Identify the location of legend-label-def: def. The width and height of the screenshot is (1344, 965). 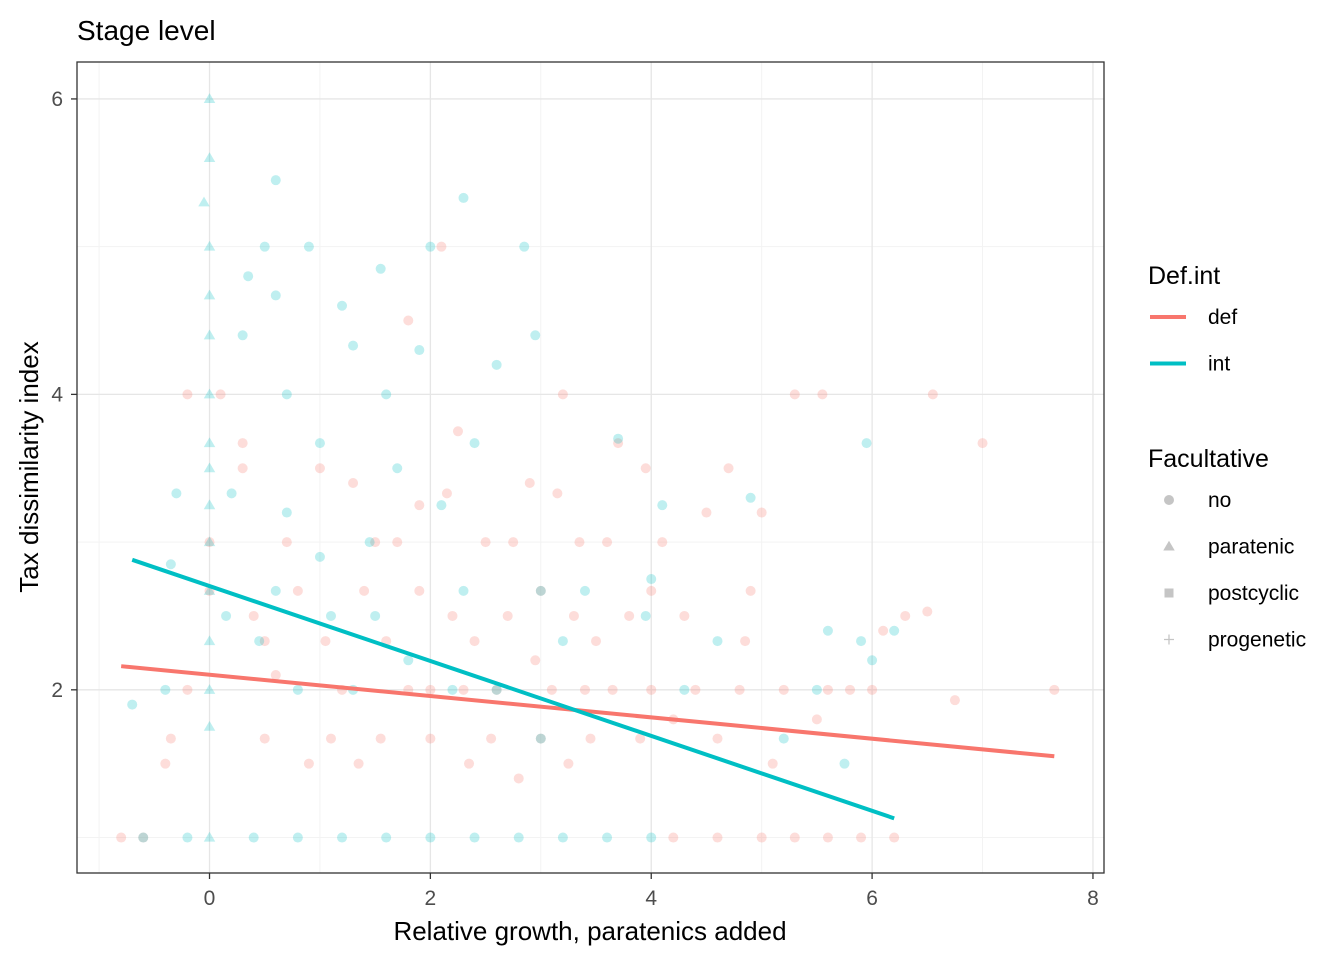
(1222, 317).